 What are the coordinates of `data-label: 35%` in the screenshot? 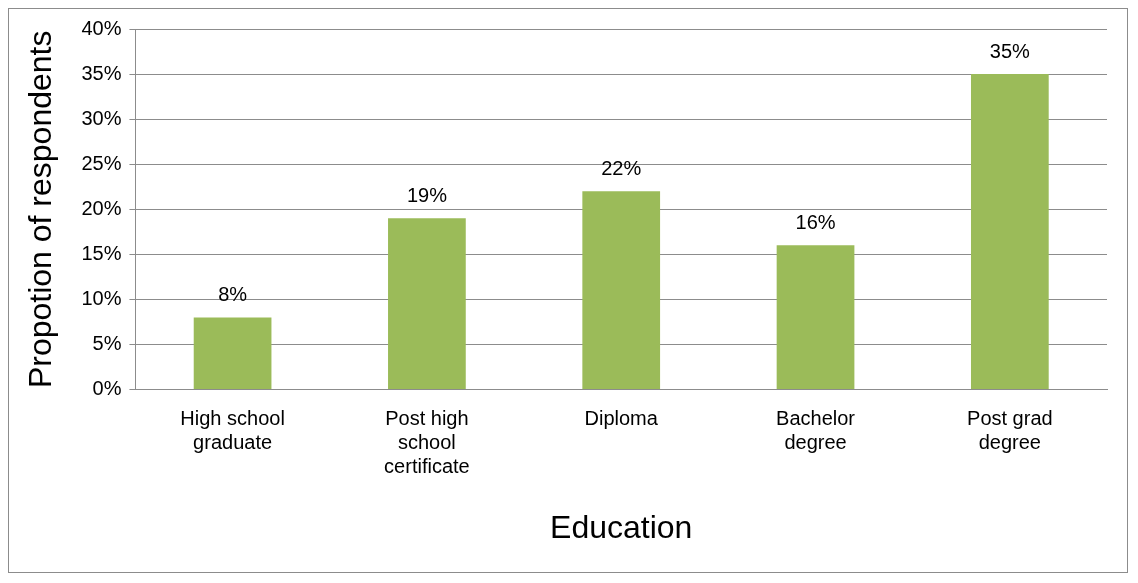 It's located at (1010, 50).